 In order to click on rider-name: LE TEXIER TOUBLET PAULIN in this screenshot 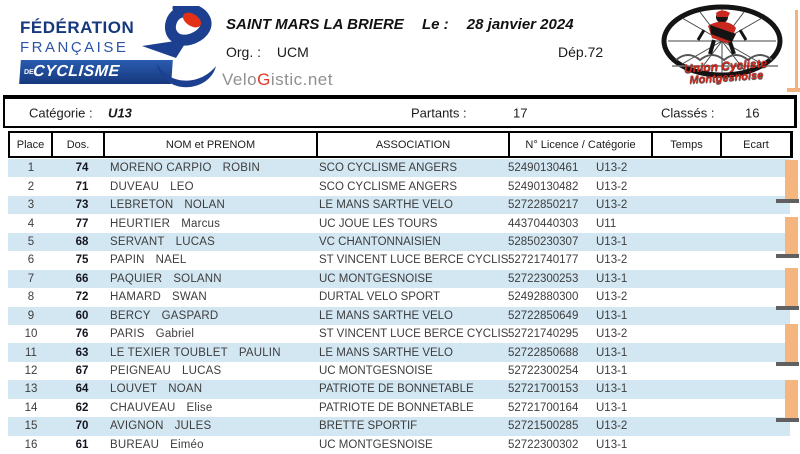, I will do `click(195, 353)`.